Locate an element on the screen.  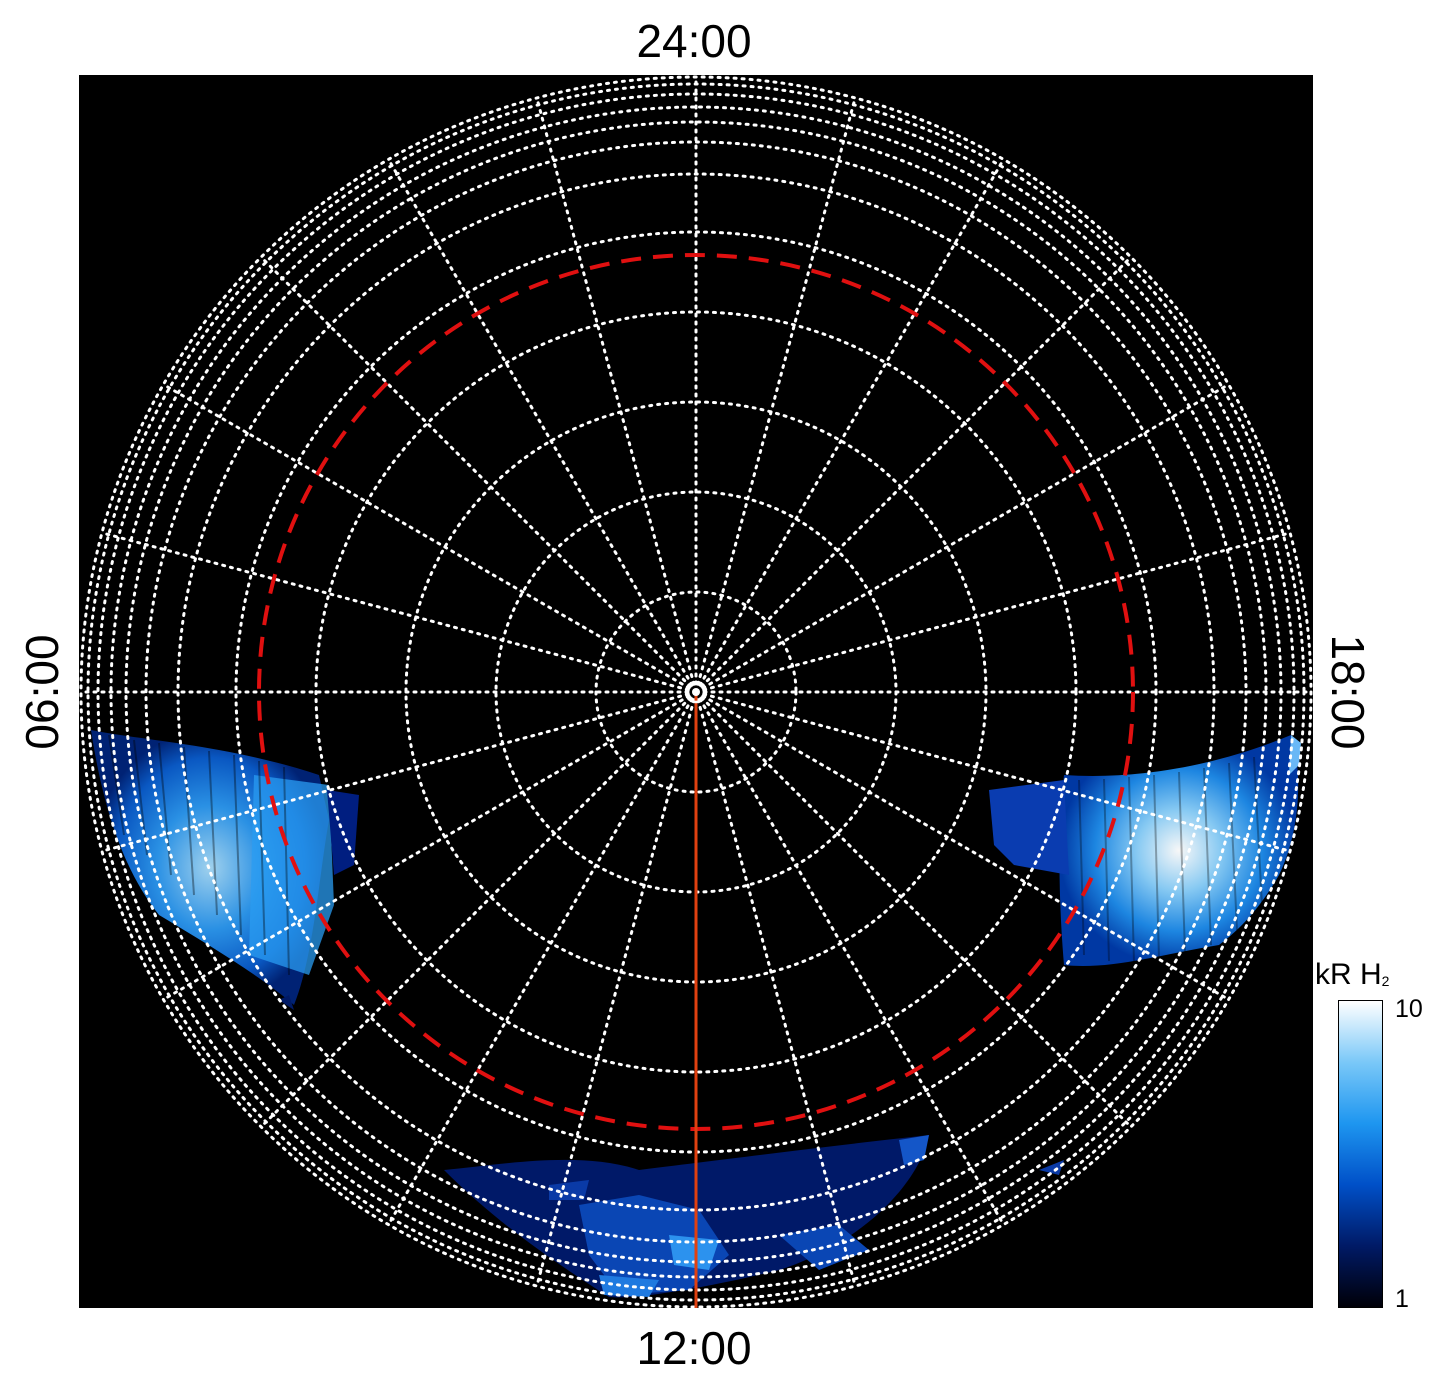
local-time-label-dusk: 18:00 is located at coordinates (1348, 692).